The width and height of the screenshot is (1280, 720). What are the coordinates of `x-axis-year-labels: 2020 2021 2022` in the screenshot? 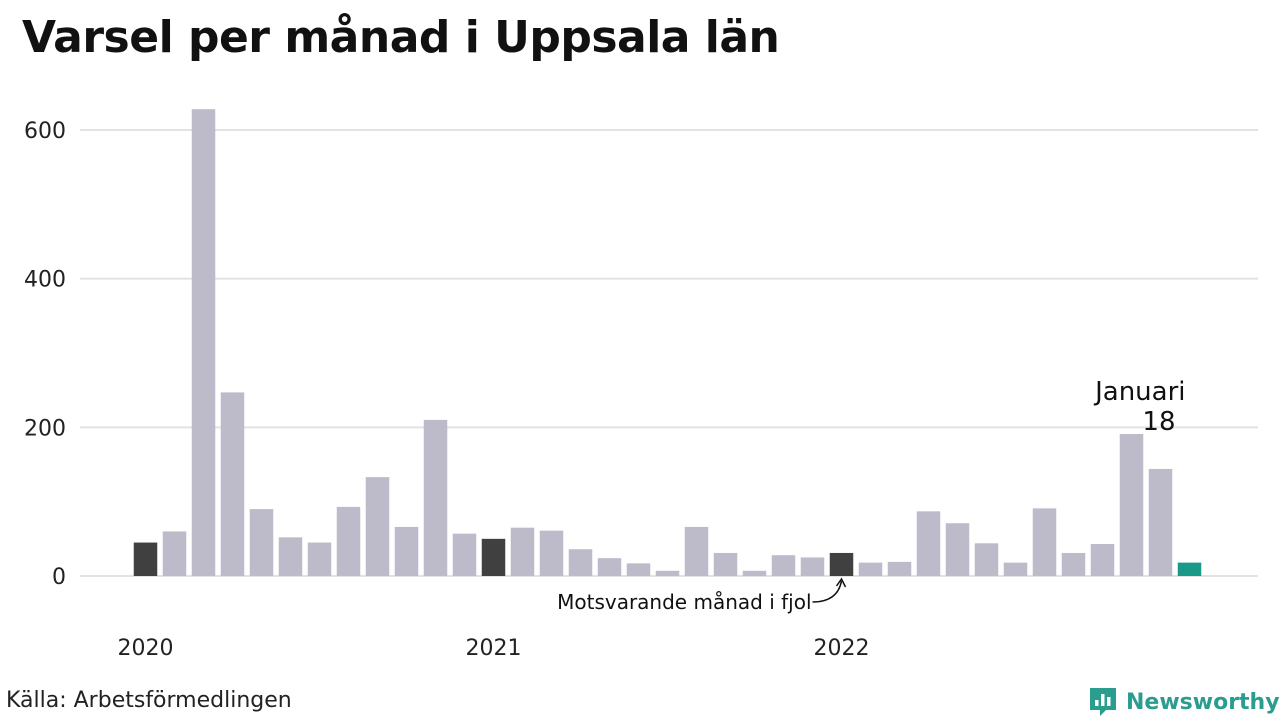 It's located at (494, 648).